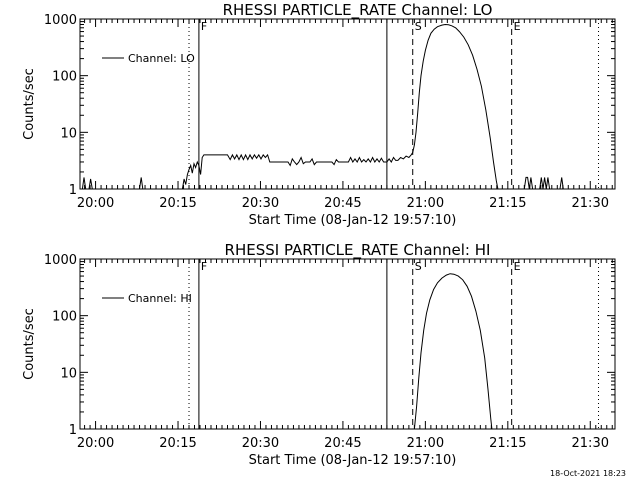  I want to click on panel-2-x-tick-label: 20:15, so click(177, 443).